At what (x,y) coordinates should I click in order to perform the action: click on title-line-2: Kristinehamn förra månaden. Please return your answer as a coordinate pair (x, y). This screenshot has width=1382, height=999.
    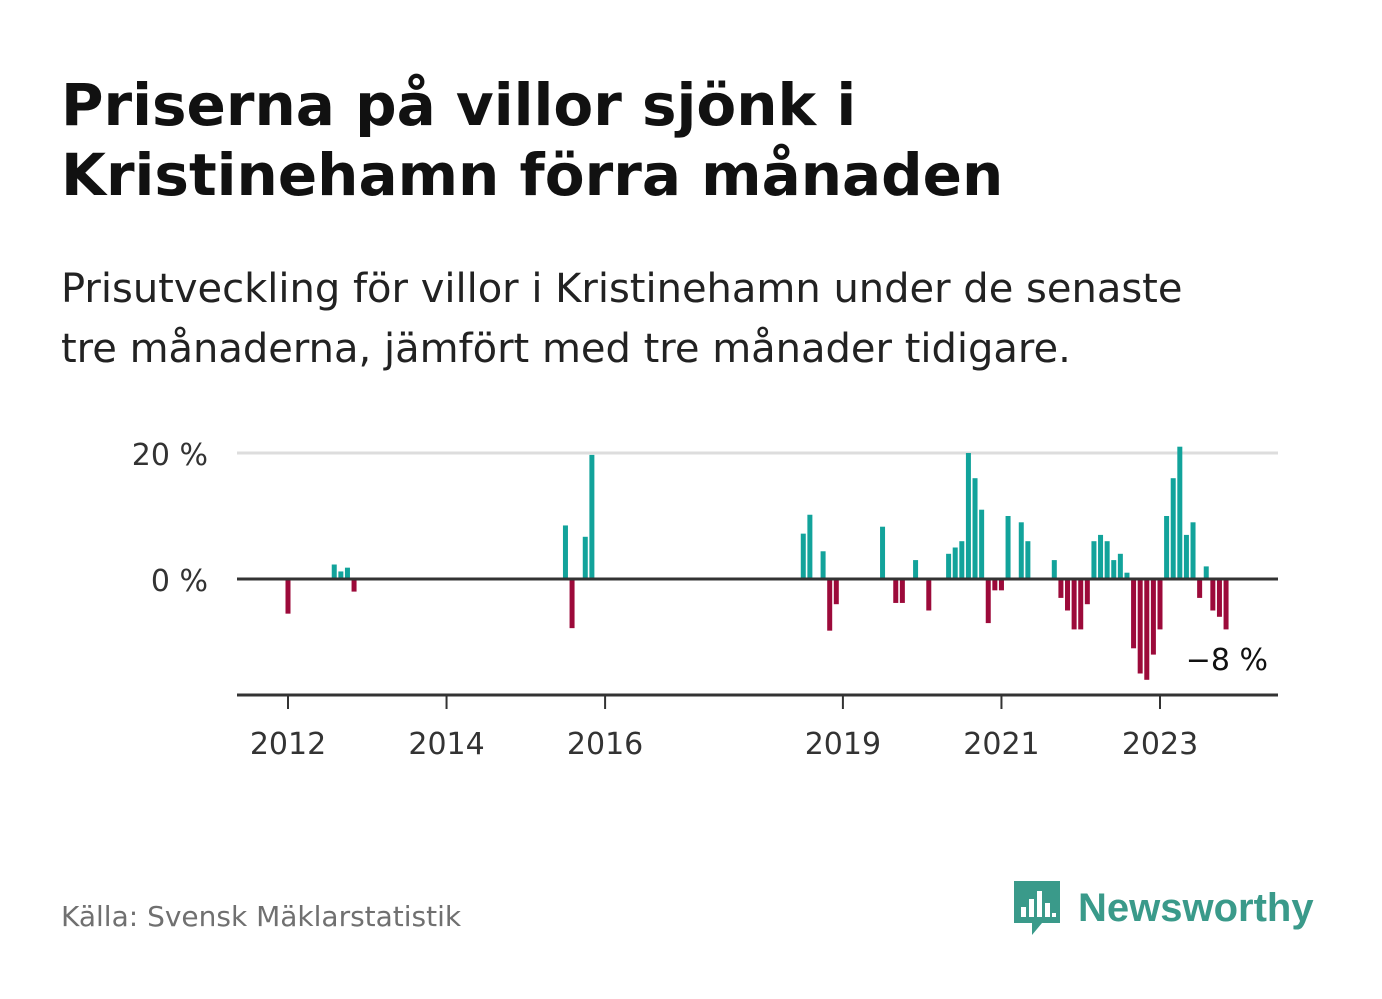
    Looking at the image, I should click on (532, 175).